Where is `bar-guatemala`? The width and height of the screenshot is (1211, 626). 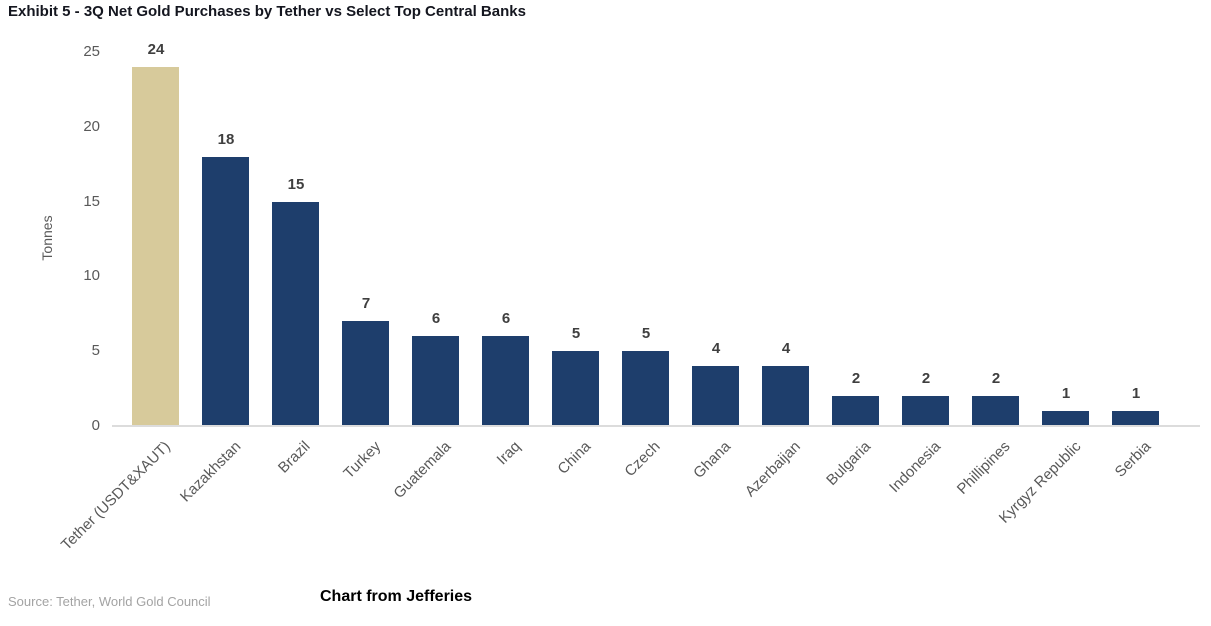
bar-guatemala is located at coordinates (435, 381).